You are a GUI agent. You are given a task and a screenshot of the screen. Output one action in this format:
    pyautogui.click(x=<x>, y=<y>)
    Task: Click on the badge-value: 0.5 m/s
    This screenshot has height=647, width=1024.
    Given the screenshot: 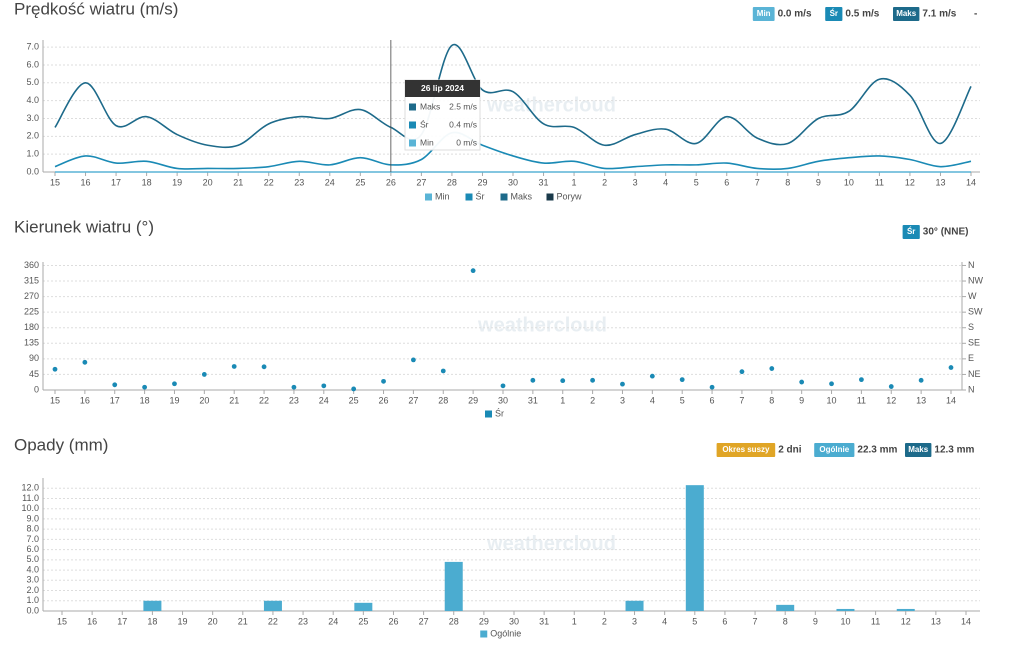 What is the action you would take?
    pyautogui.click(x=862, y=14)
    